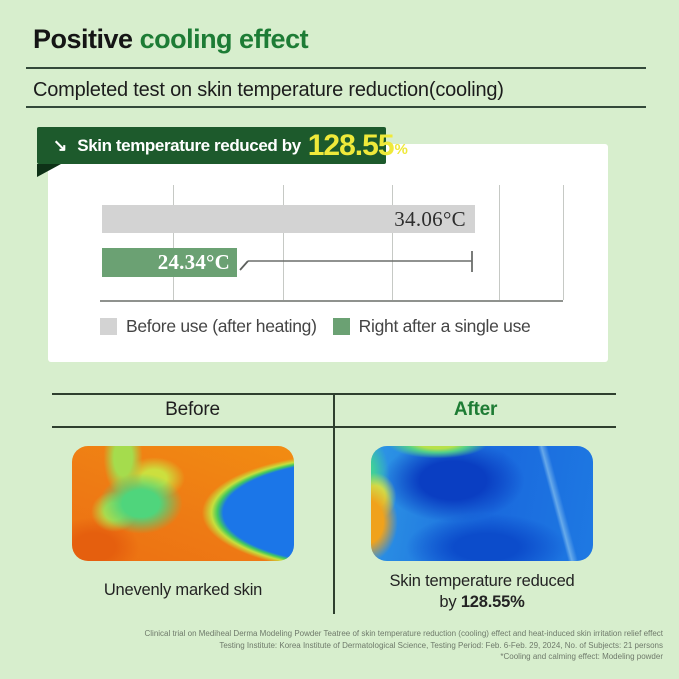 This screenshot has width=679, height=679. What do you see at coordinates (183, 503) in the screenshot?
I see `thermal-image-before` at bounding box center [183, 503].